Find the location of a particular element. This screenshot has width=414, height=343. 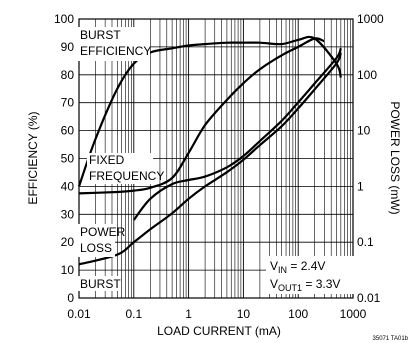

burst-annotation: BURST is located at coordinates (100, 284).